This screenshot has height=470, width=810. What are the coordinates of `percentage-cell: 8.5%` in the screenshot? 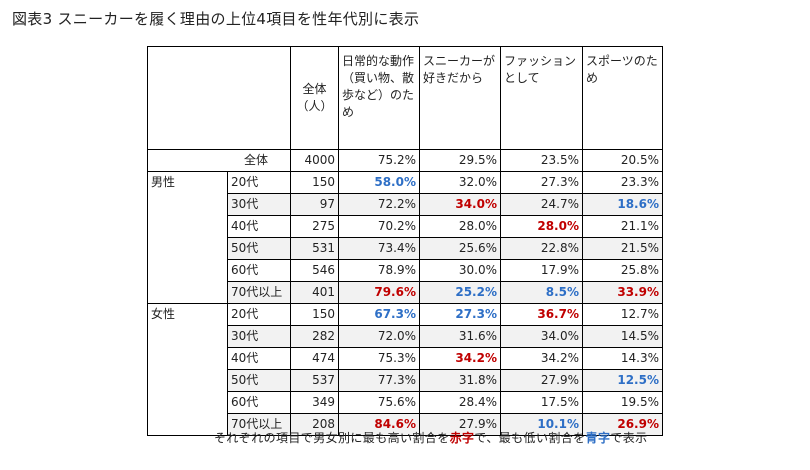 It's located at (541, 292).